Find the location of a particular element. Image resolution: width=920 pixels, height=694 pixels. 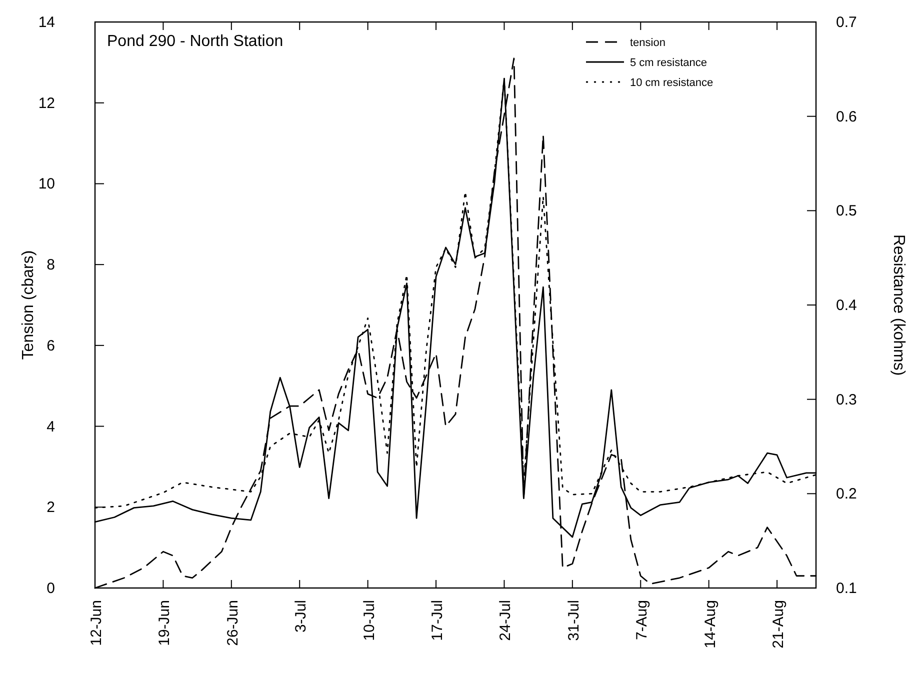

y-tick-label: 2 is located at coordinates (50, 507).